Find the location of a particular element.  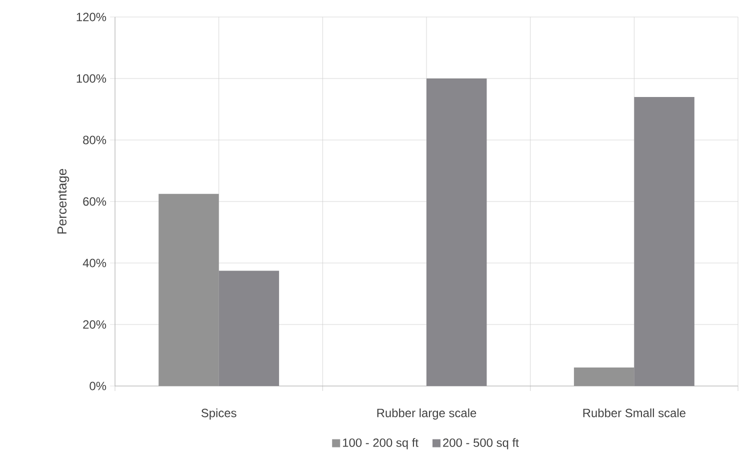

legend-label: 100 - 200 sq ft is located at coordinates (380, 444).